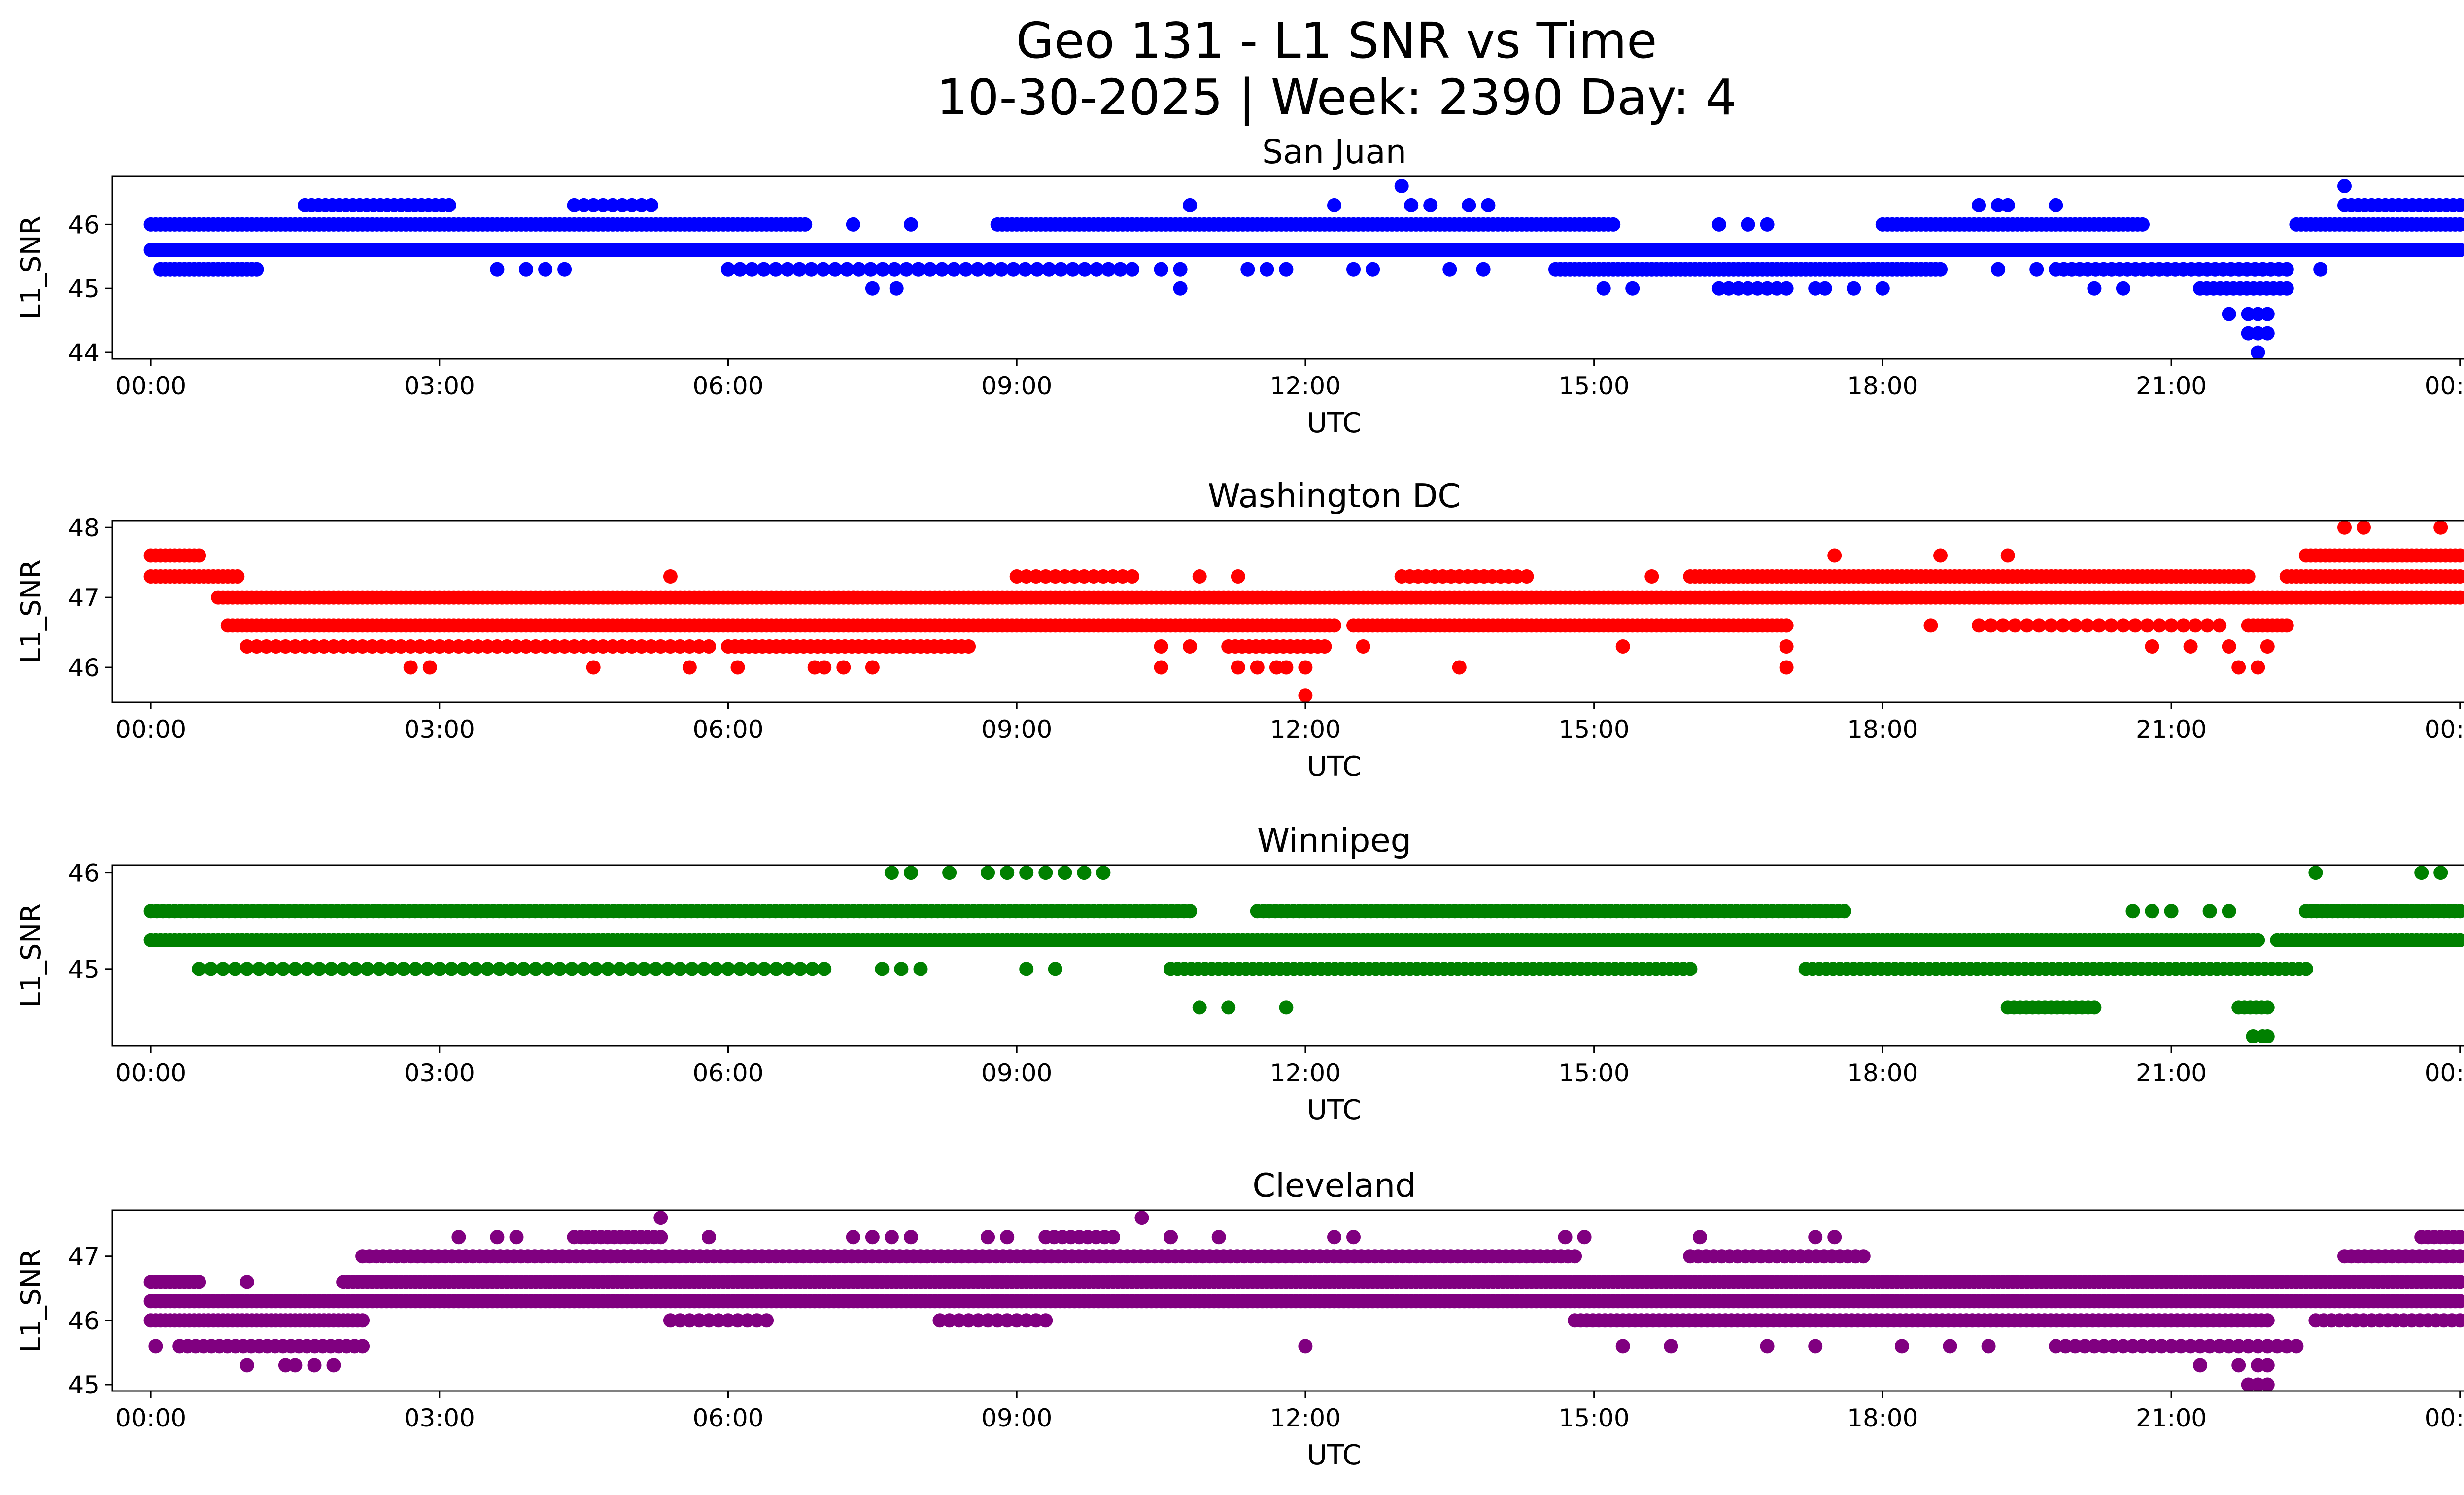  What do you see at coordinates (84, 1385) in the screenshot?
I see `y-tick-label: 45` at bounding box center [84, 1385].